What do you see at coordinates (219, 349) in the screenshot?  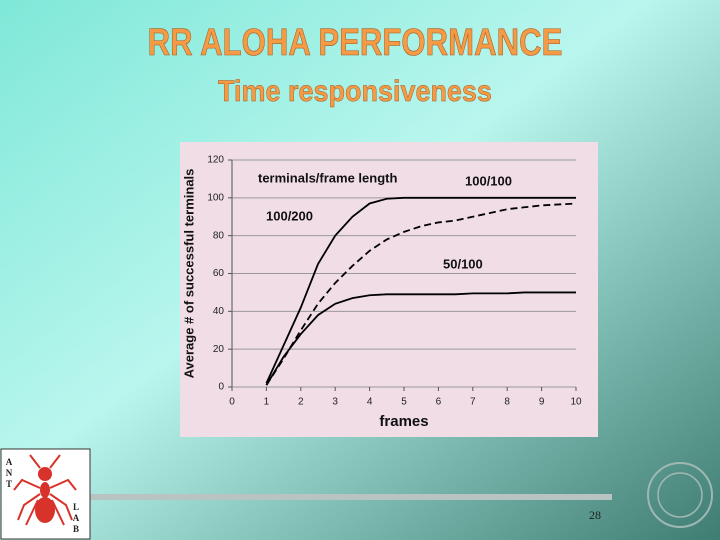 I see `y-tick-label: 20` at bounding box center [219, 349].